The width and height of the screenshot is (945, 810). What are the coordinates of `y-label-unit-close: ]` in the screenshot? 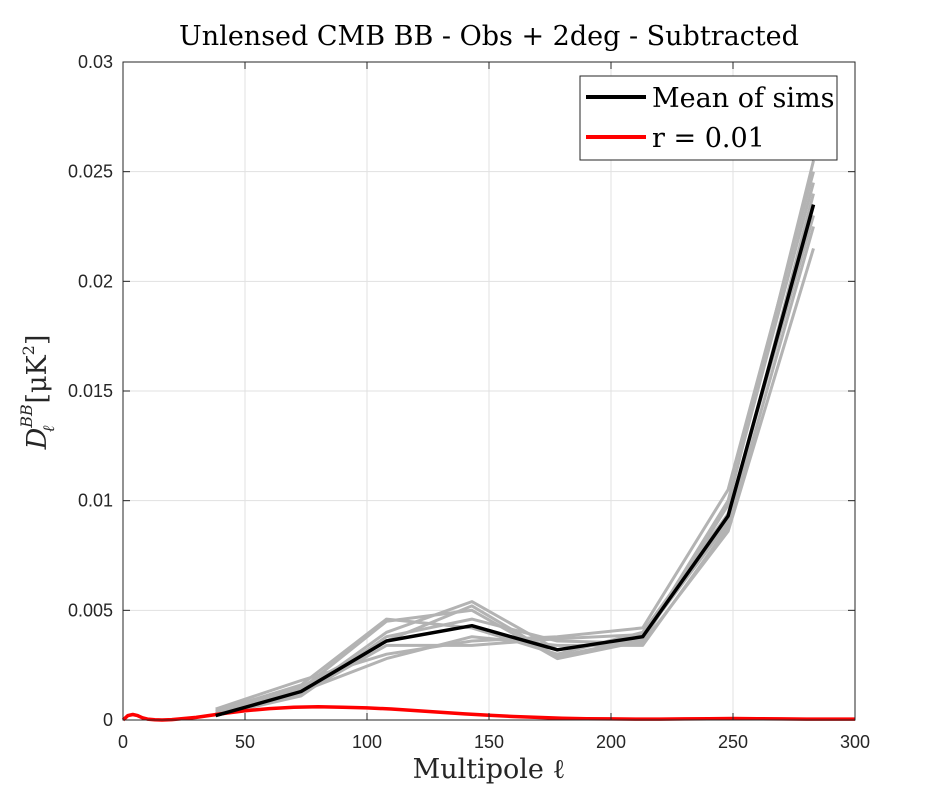 It's located at (37, 340).